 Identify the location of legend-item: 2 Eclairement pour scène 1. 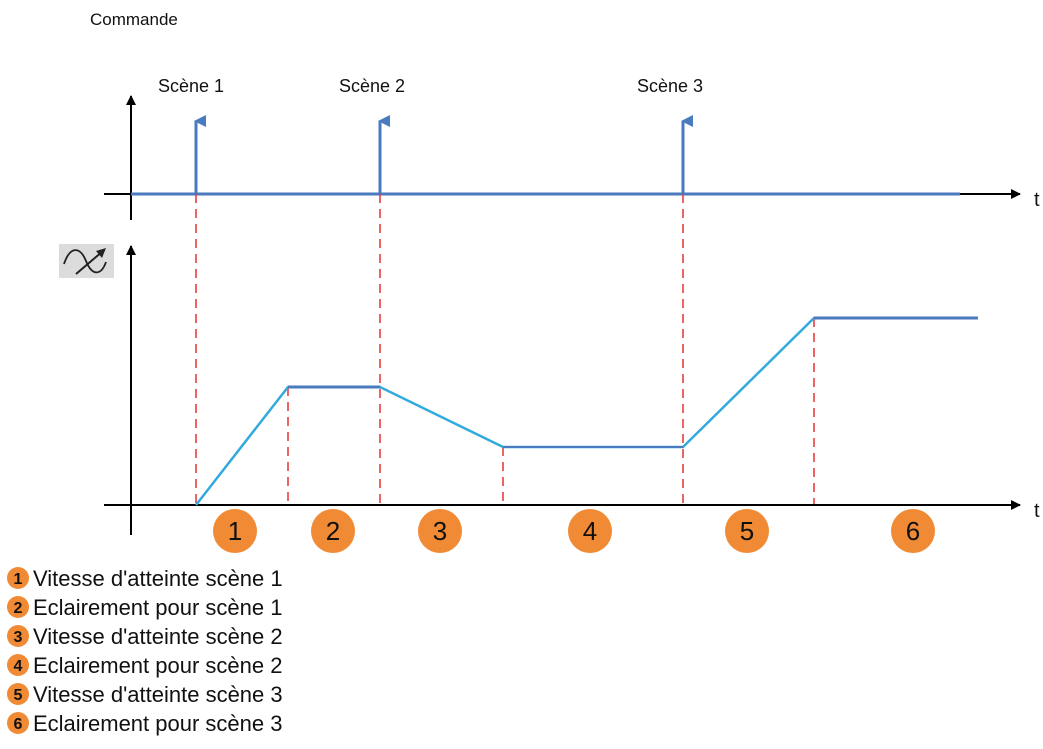
(144, 607).